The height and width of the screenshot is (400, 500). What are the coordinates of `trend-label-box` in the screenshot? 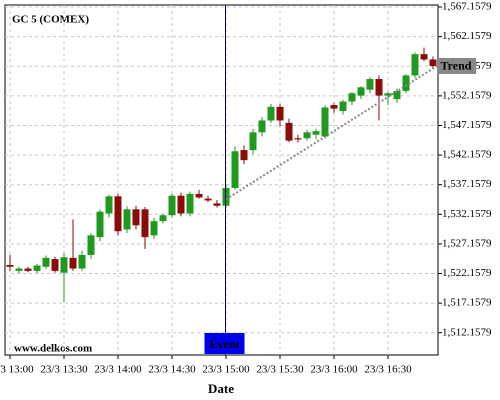 It's located at (456, 65).